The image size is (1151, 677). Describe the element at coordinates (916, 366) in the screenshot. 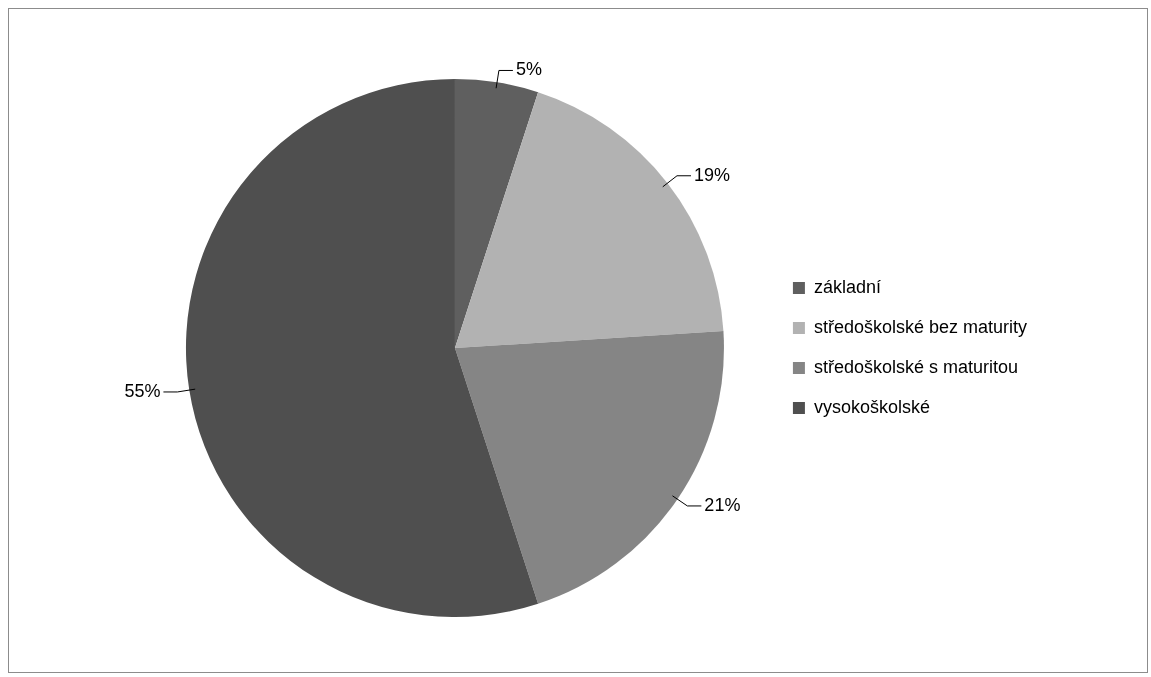

I see `legend-label: středoškolské s maturitou` at that location.